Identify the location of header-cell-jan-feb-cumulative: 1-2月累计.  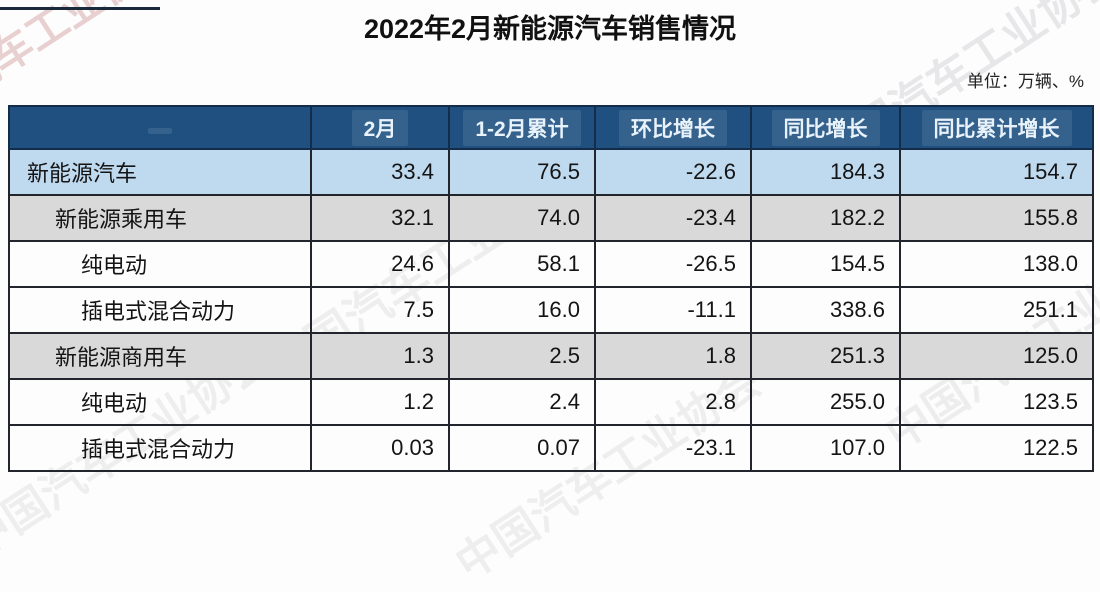
(522, 127).